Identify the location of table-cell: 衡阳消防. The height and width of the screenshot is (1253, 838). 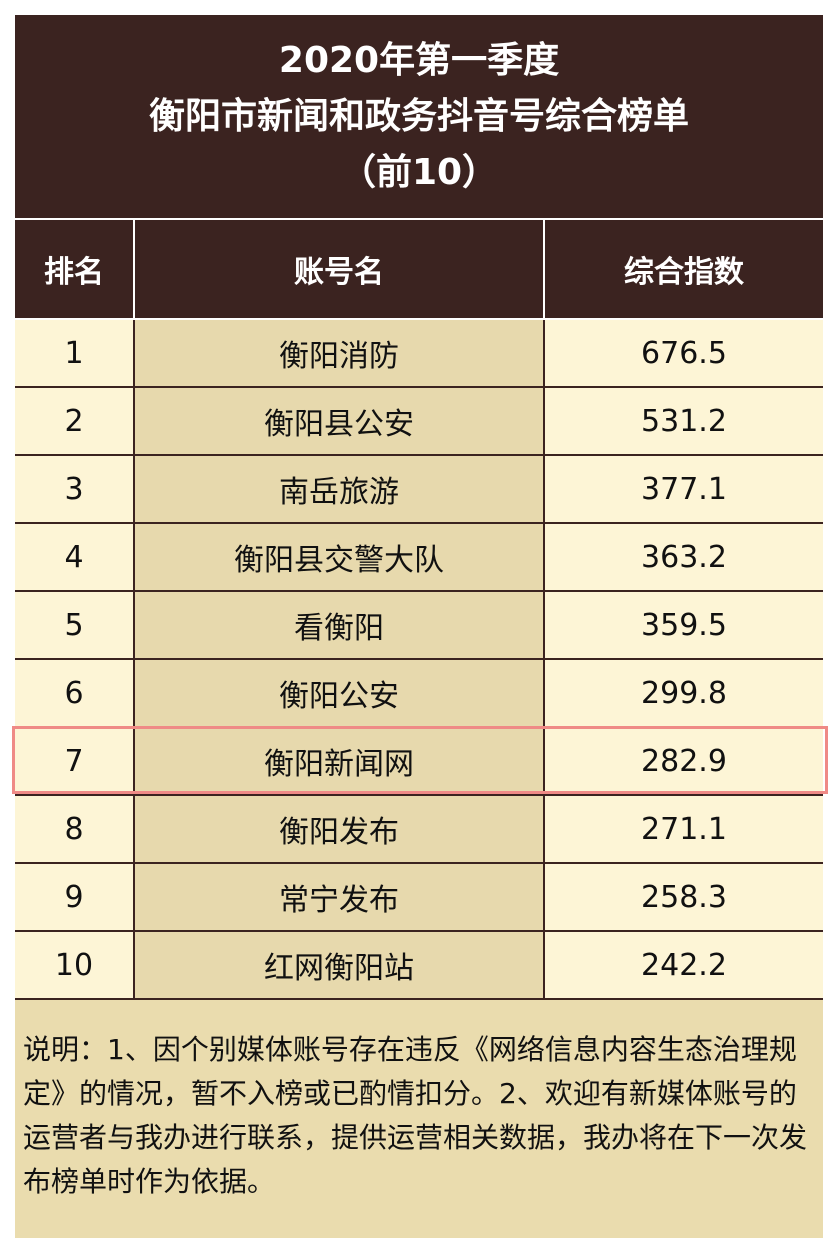
(340, 353).